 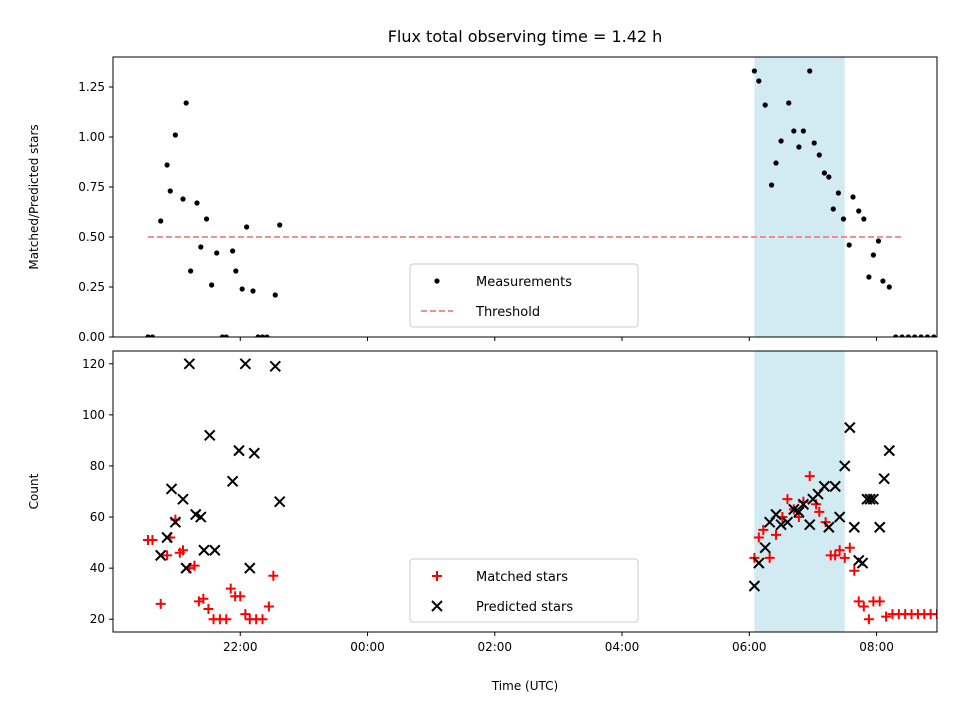 I want to click on y-tick-label: 0.00, so click(x=91, y=337).